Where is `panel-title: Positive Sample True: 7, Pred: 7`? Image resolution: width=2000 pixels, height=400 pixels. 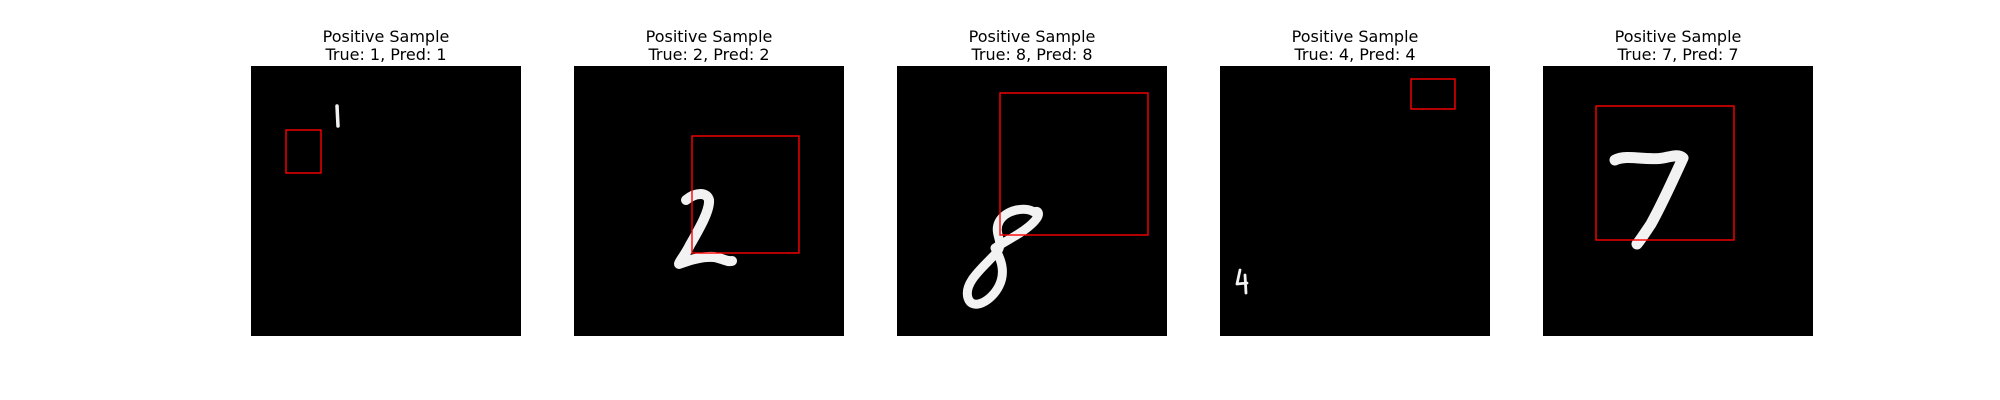 panel-title: Positive Sample True: 7, Pred: 7 is located at coordinates (1678, 47).